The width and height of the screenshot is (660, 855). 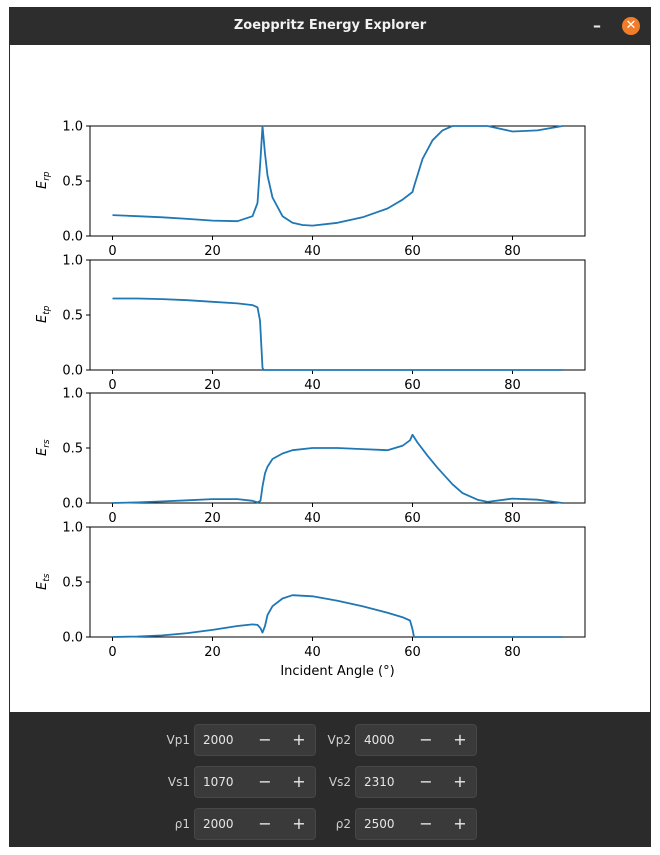 What do you see at coordinates (339, 740) in the screenshot?
I see `vp2-label: Vp2` at bounding box center [339, 740].